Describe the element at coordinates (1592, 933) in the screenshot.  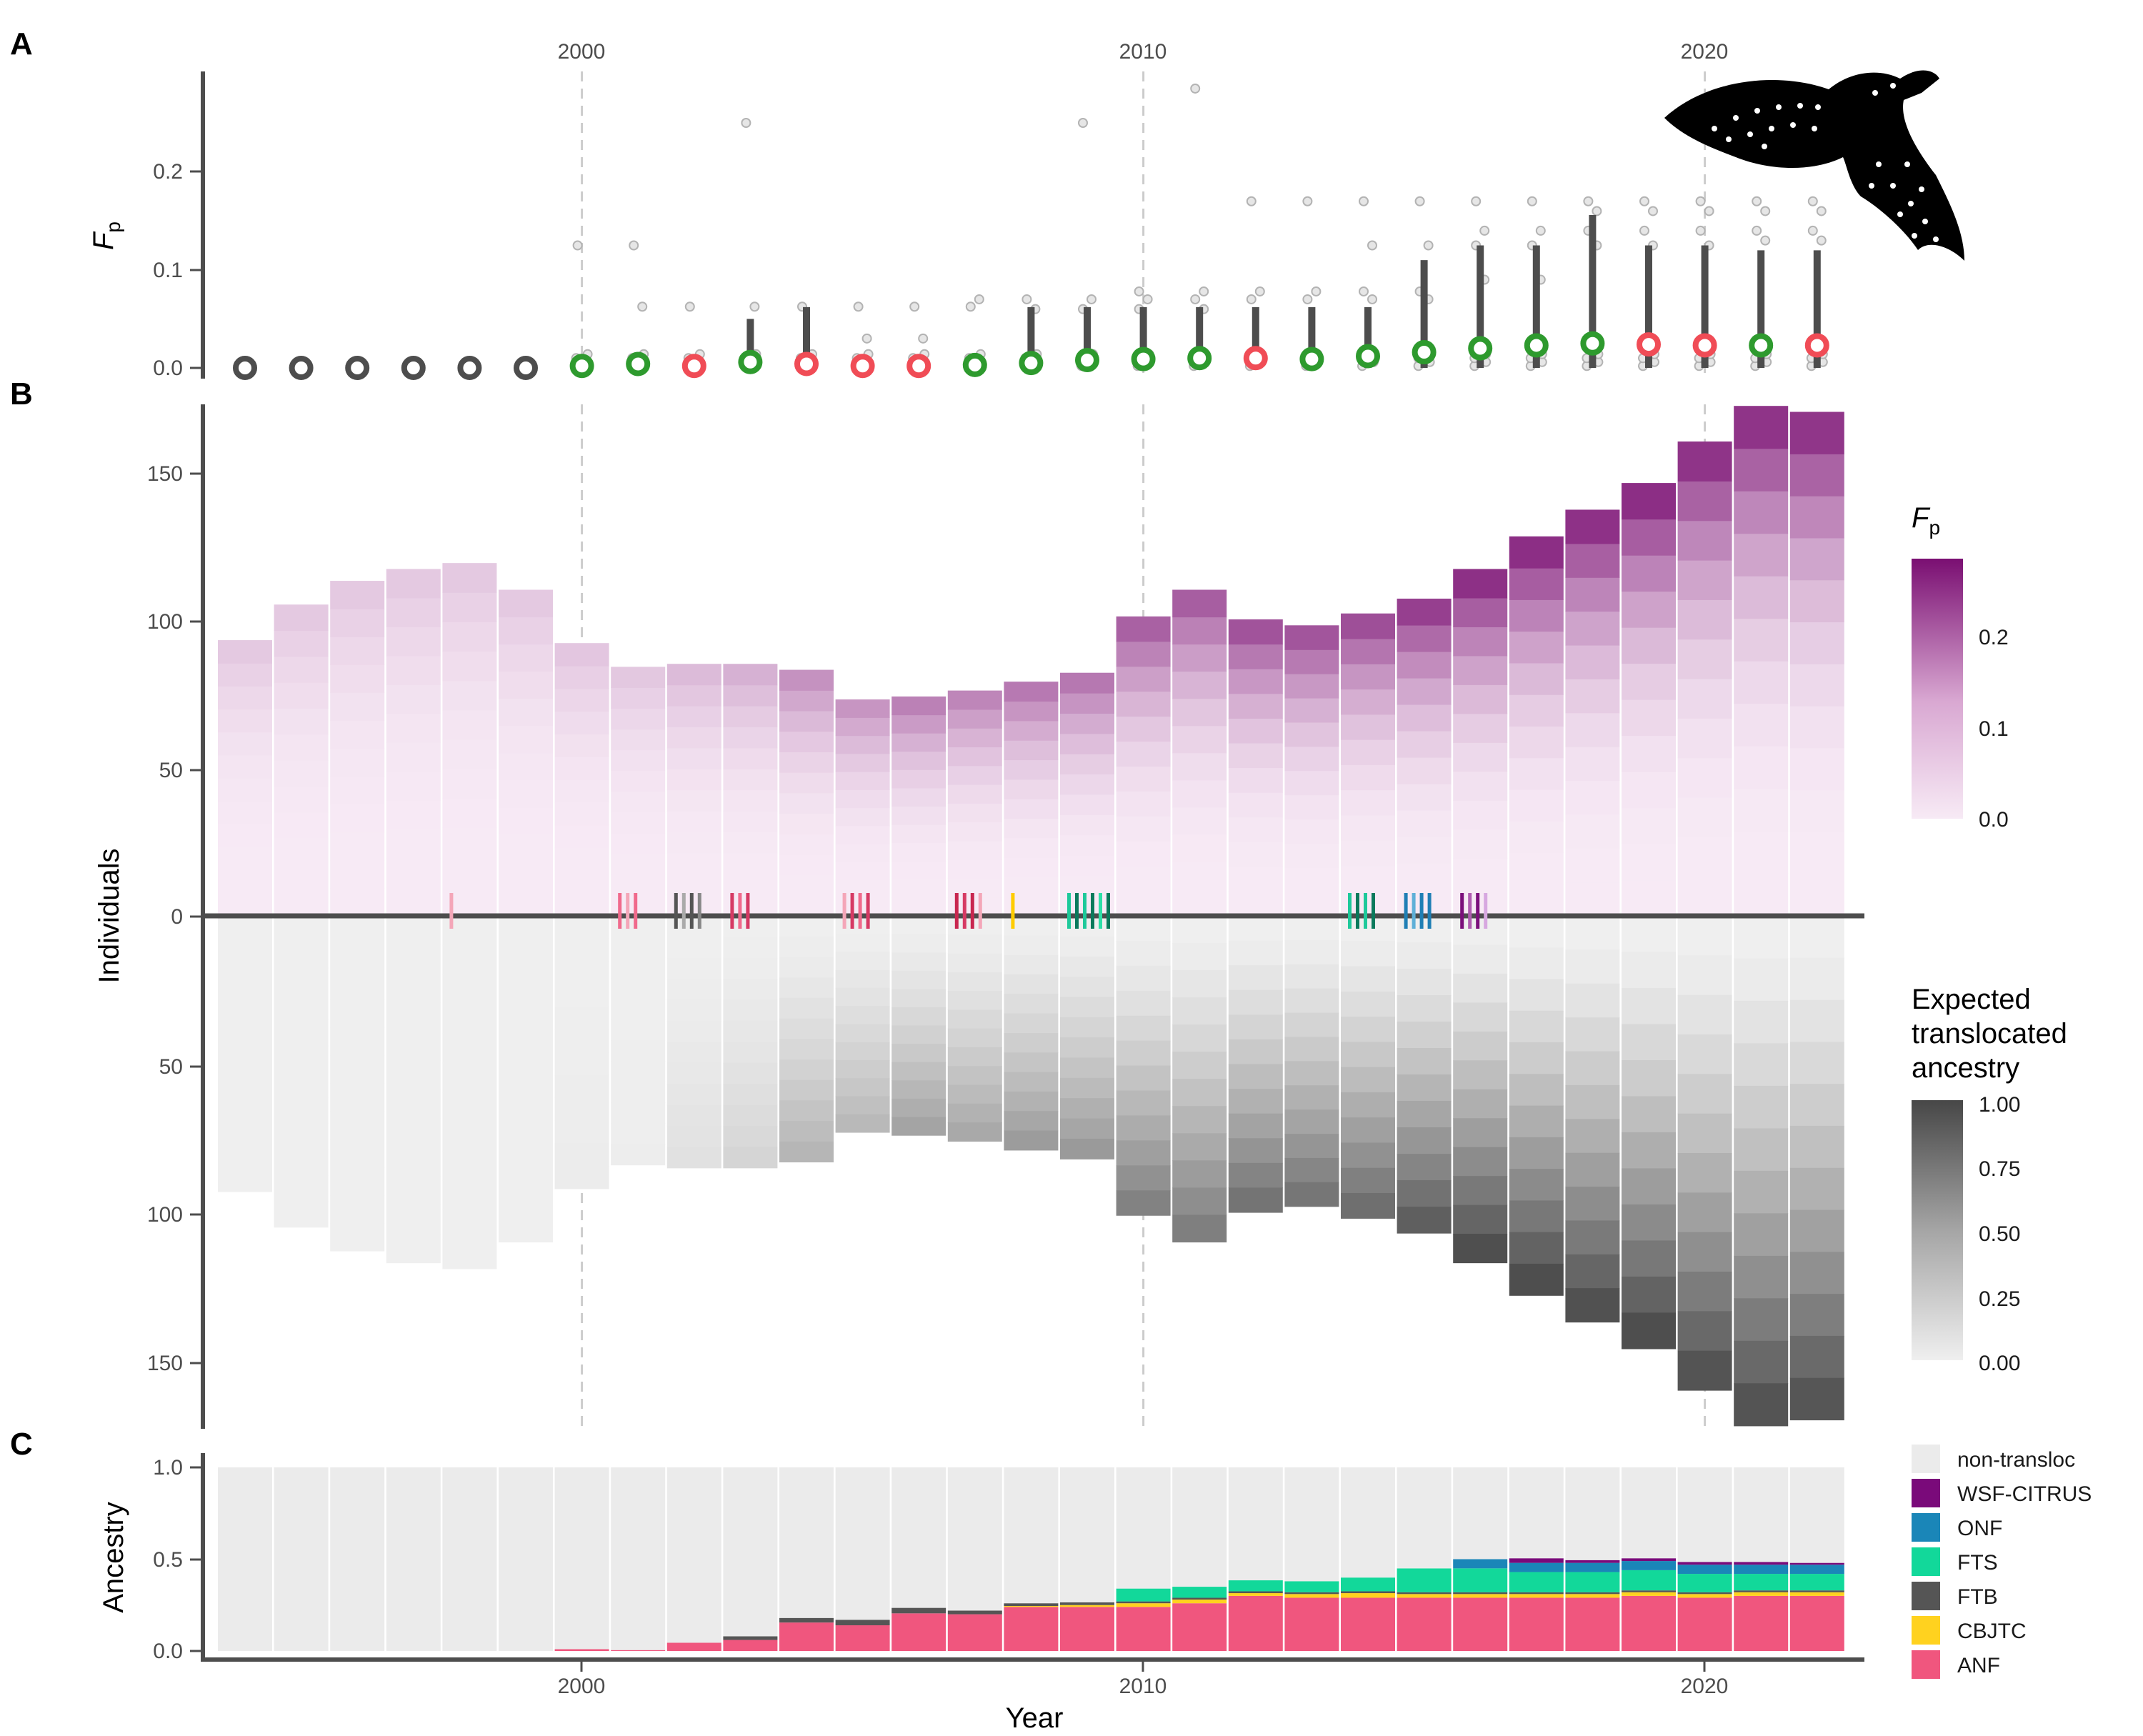
I see `ancestry-bar-segment-2018` at that location.